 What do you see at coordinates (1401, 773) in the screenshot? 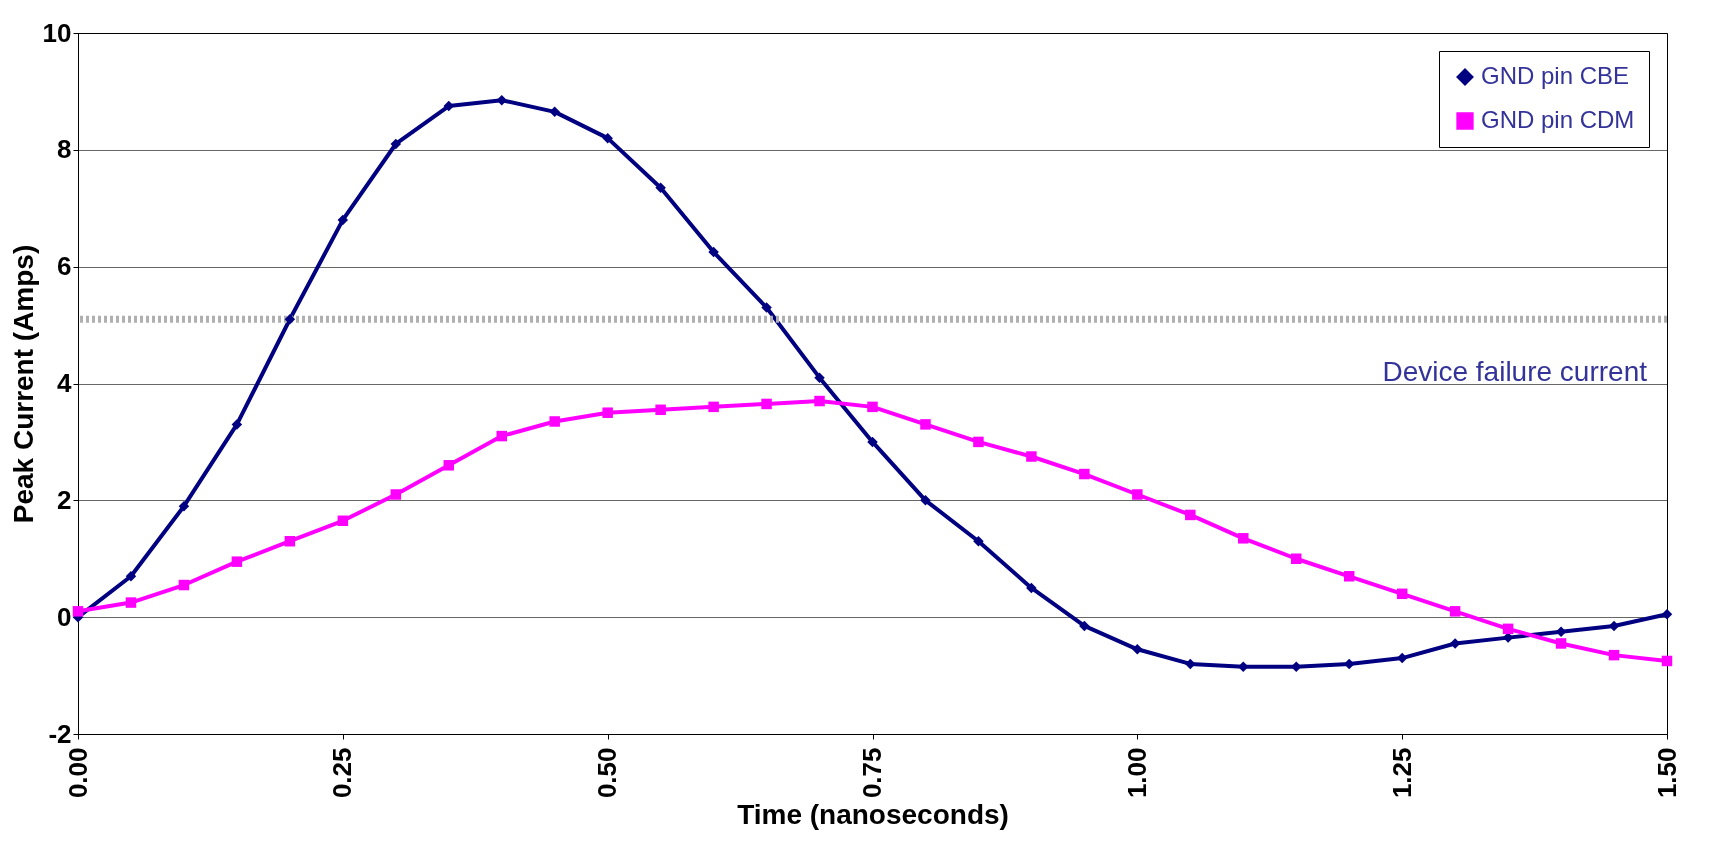
I see `x-tick-label: 1.25` at bounding box center [1401, 773].